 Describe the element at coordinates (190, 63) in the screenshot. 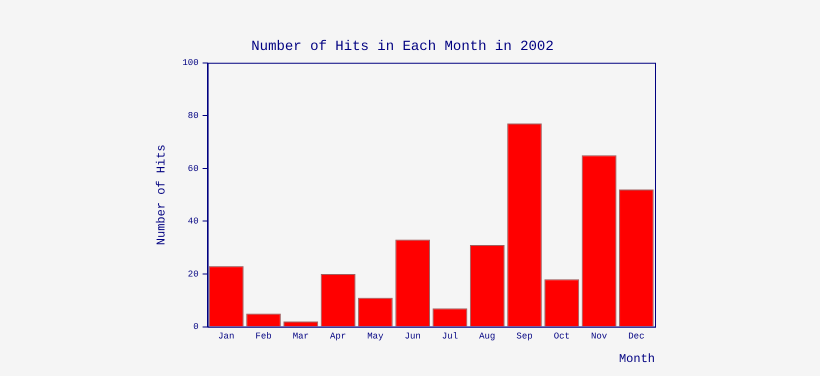

I see `y-tick-label: 100` at that location.